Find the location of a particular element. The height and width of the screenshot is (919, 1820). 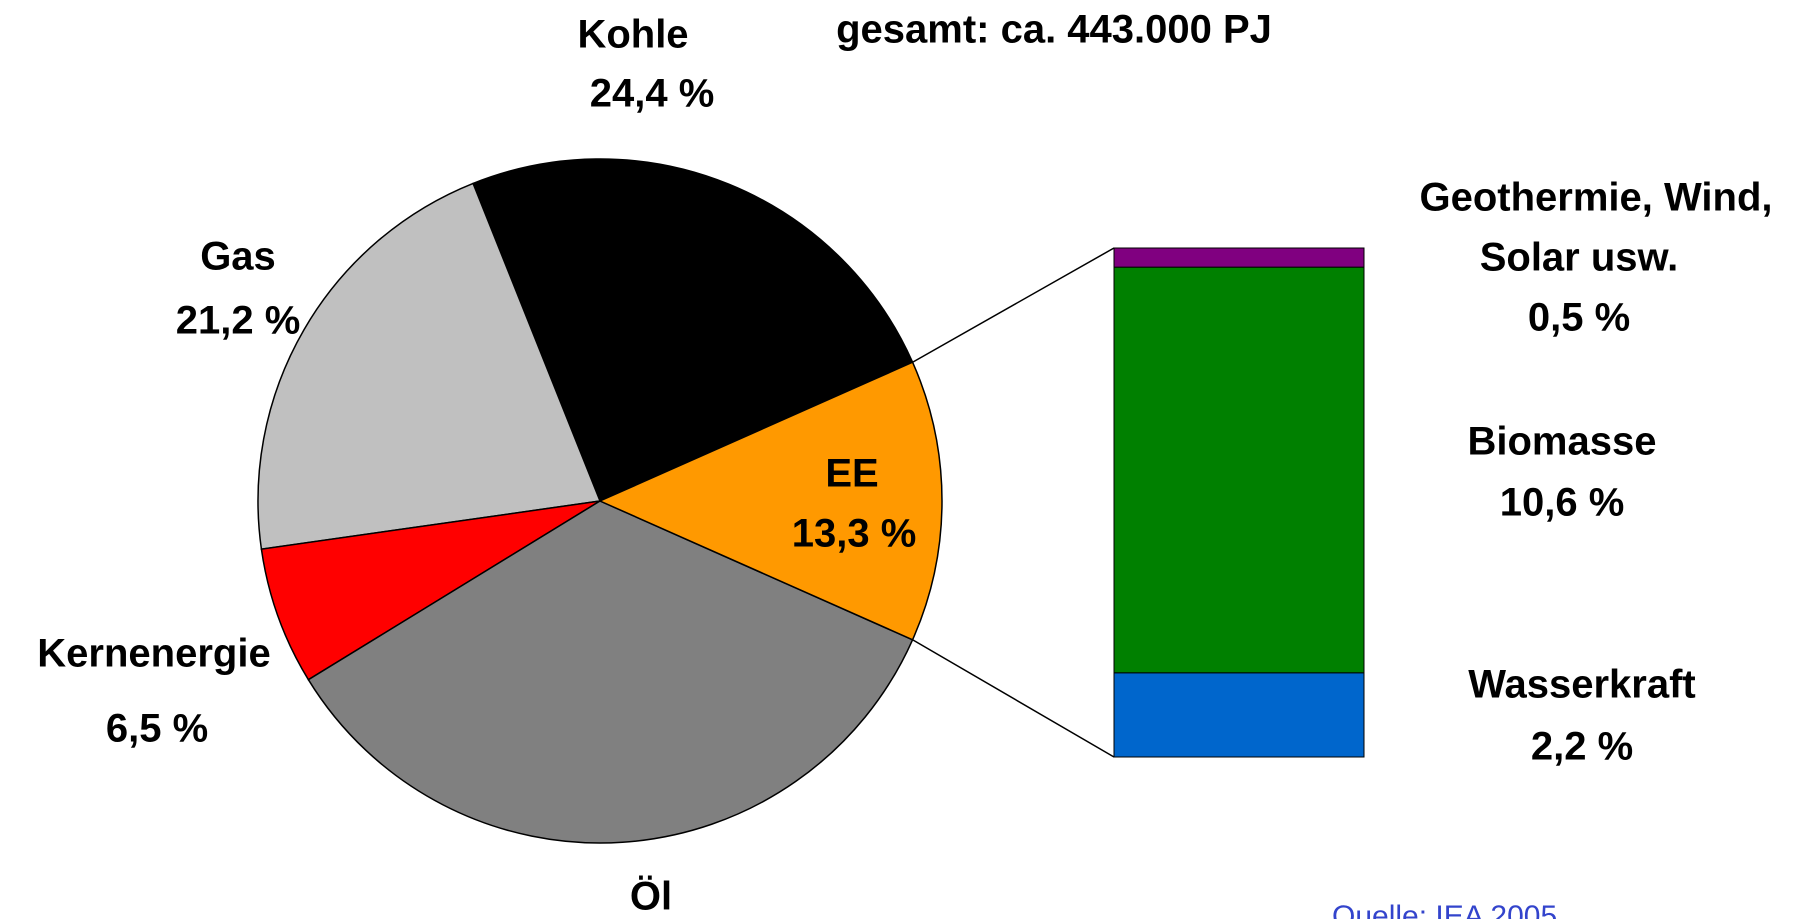

source: Quelle: IEA 2005 is located at coordinates (1444, 909).